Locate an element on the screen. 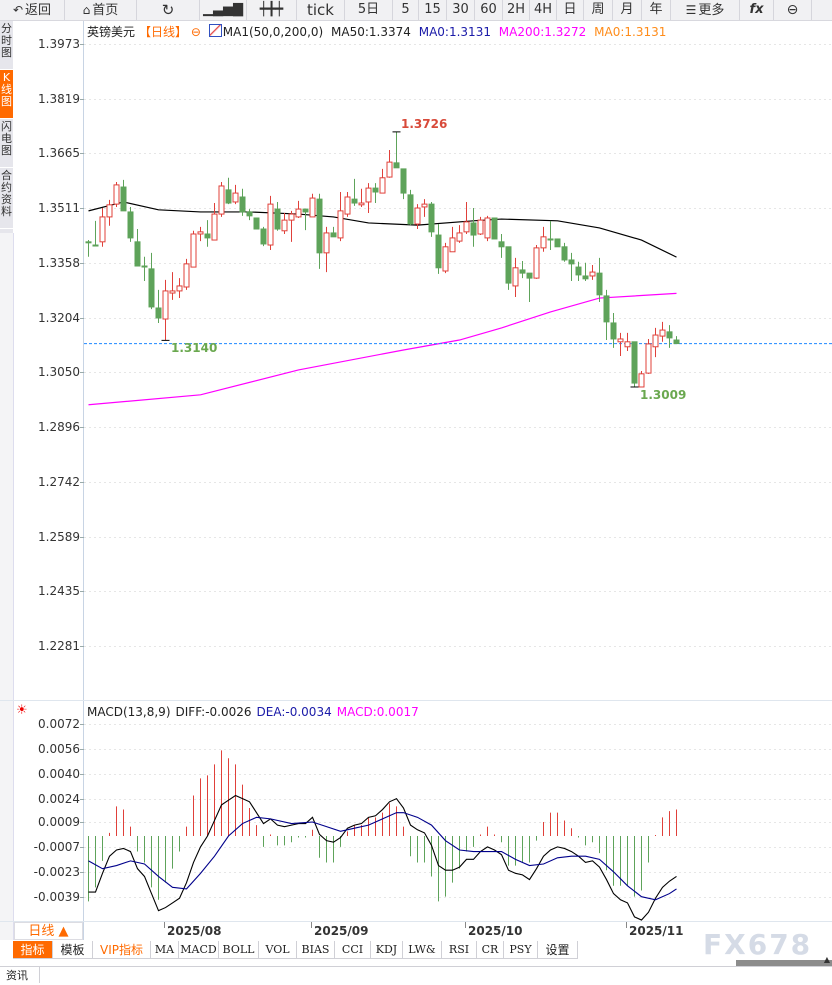 This screenshot has width=832, height=985. period-selector: 日线 ▲ is located at coordinates (48, 931).